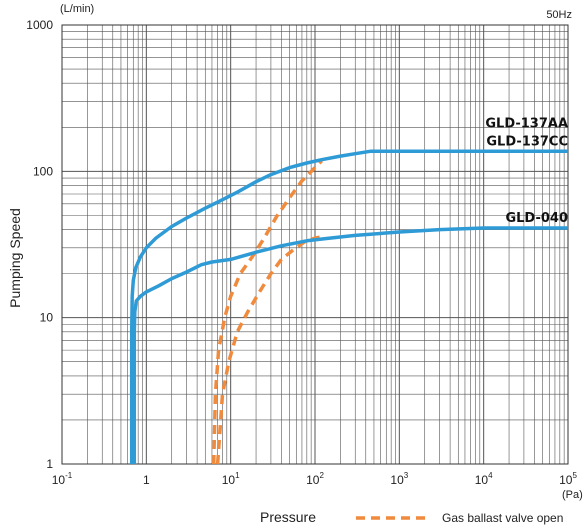 This screenshot has height=530, width=584. Describe the element at coordinates (315, 479) in the screenshot. I see `x-tick-label: 10²` at that location.